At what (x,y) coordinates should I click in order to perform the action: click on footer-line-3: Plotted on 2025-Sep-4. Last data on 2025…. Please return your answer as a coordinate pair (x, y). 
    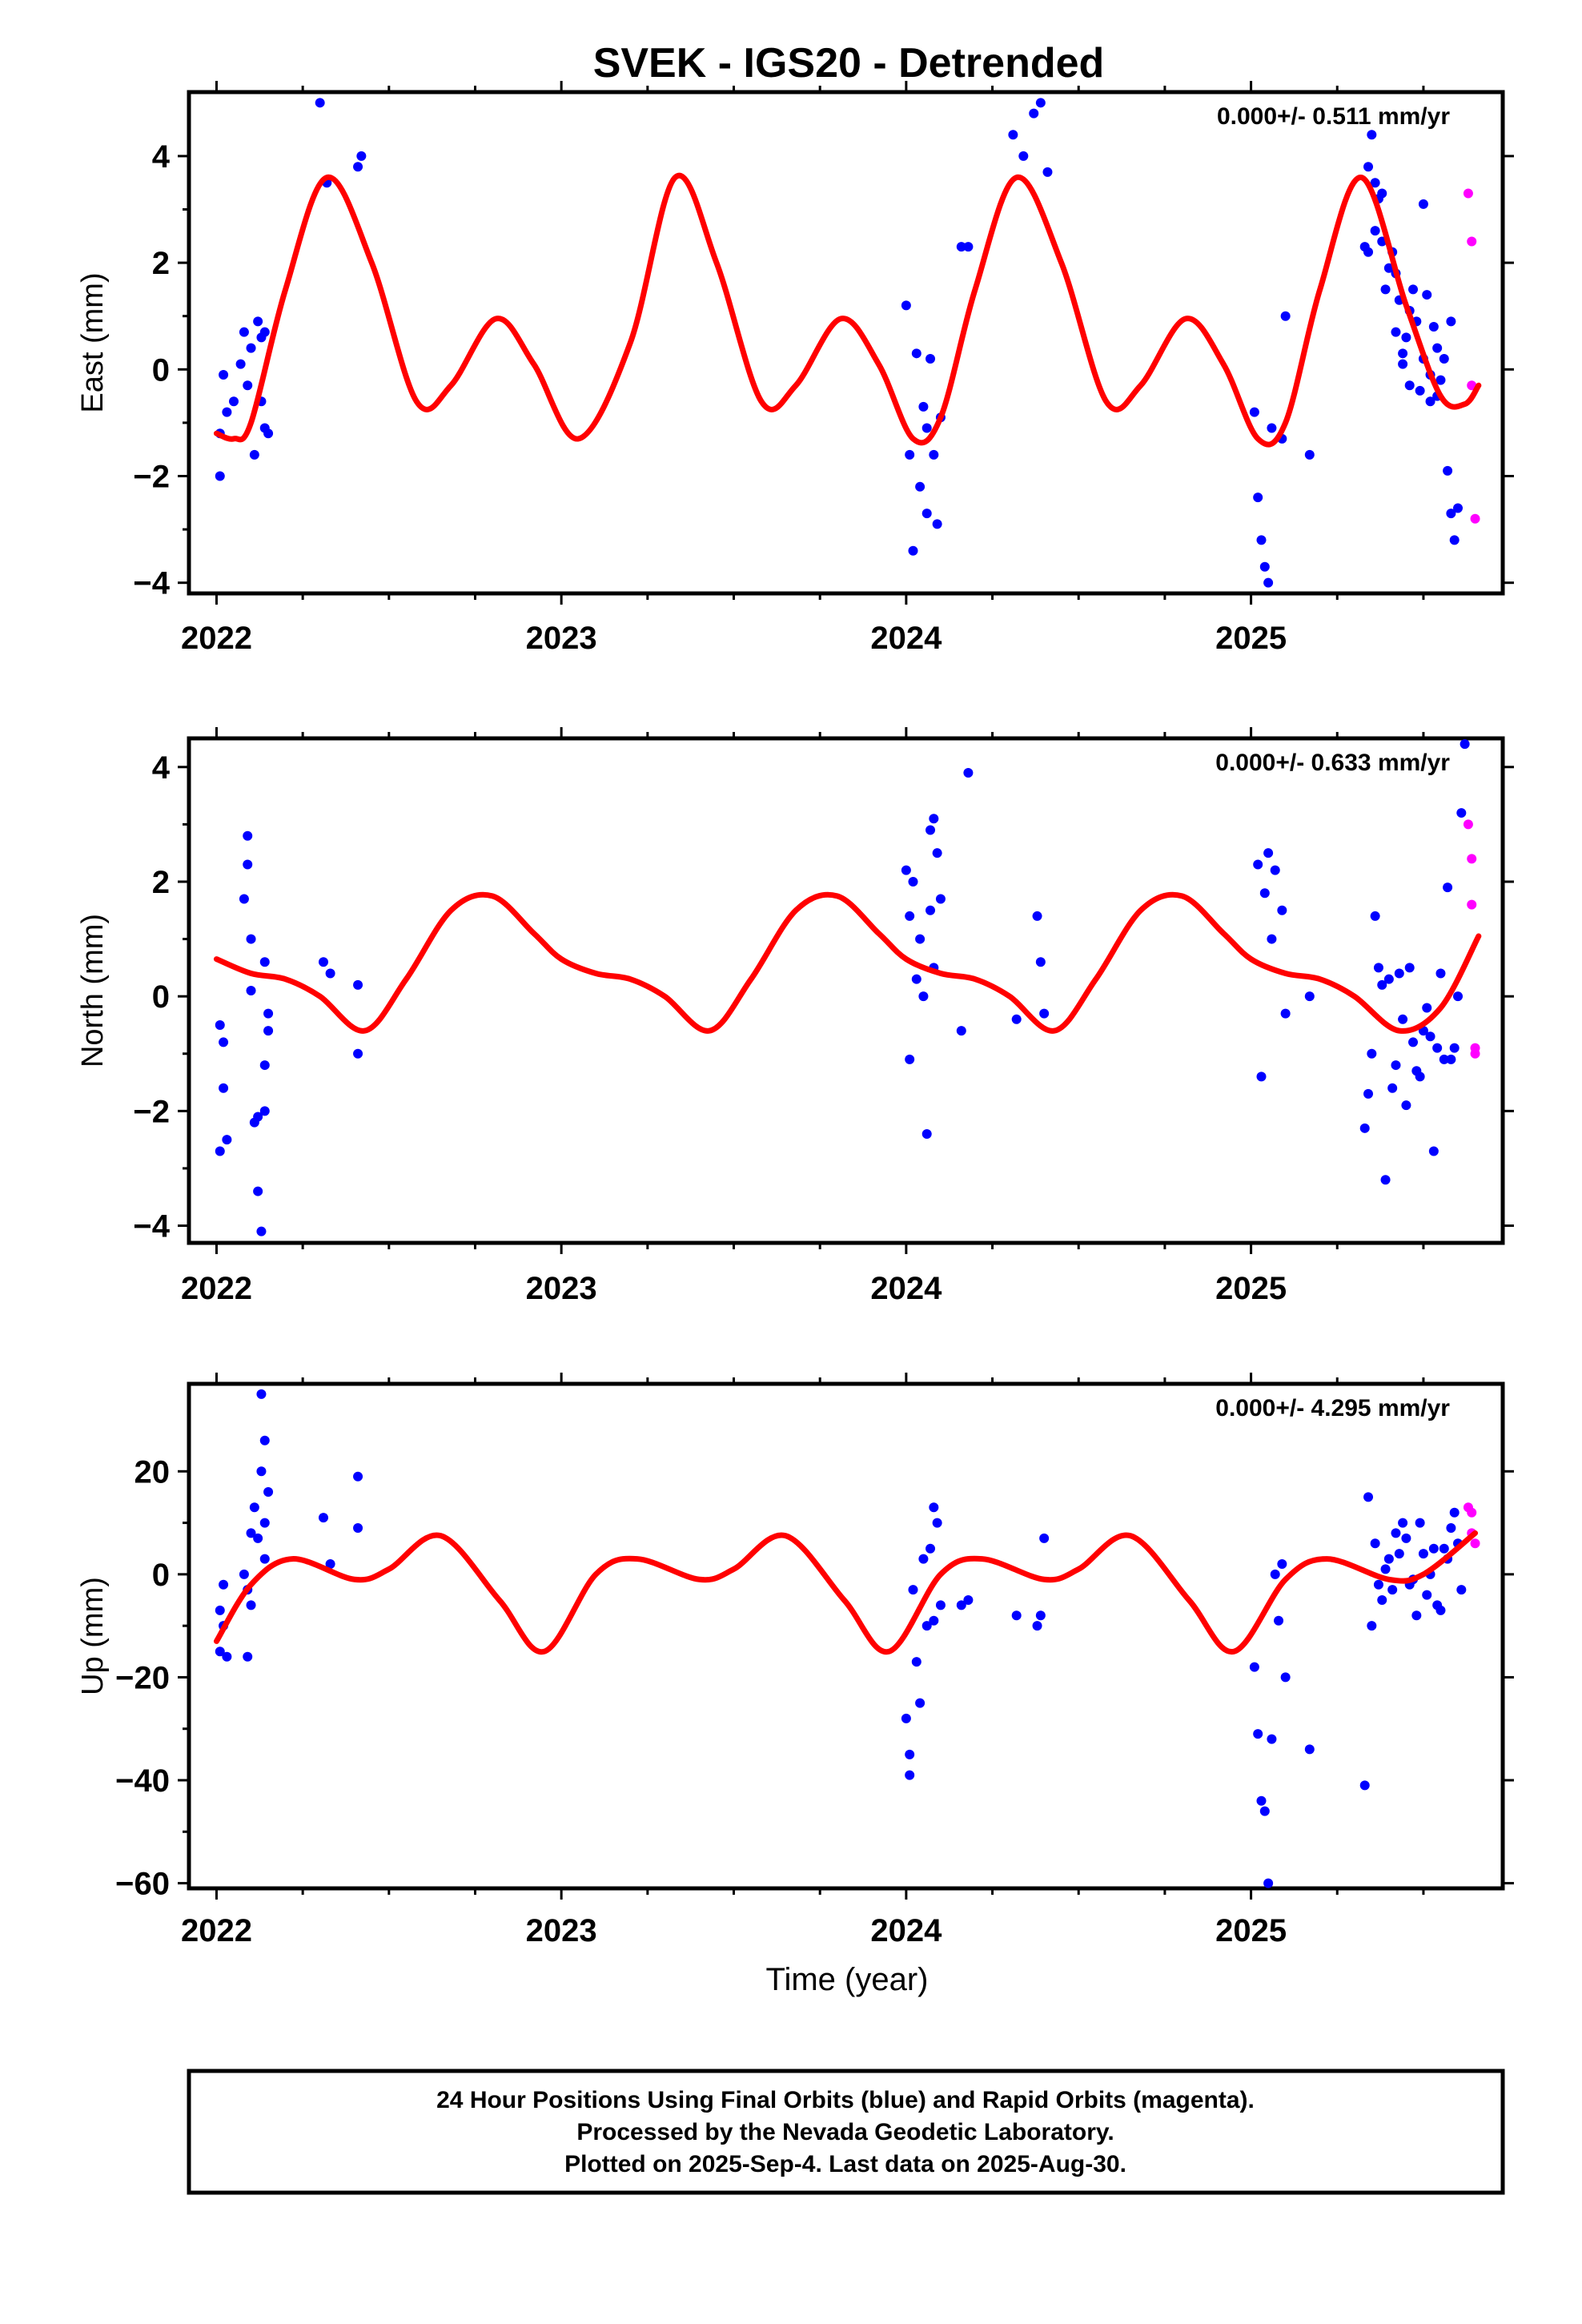
    Looking at the image, I should click on (845, 2164).